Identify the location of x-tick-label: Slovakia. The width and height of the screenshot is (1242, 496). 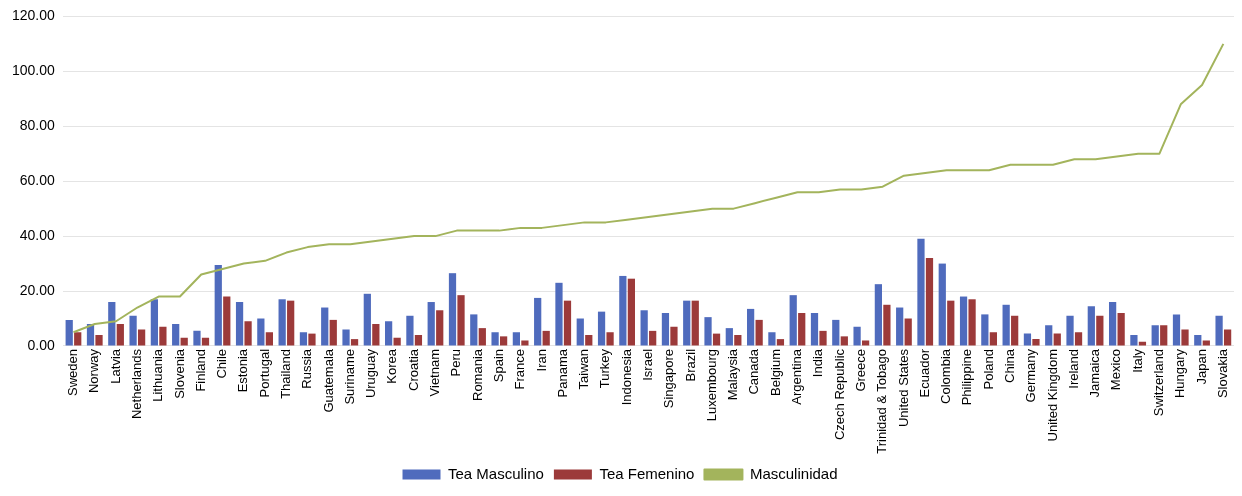
(1222, 373).